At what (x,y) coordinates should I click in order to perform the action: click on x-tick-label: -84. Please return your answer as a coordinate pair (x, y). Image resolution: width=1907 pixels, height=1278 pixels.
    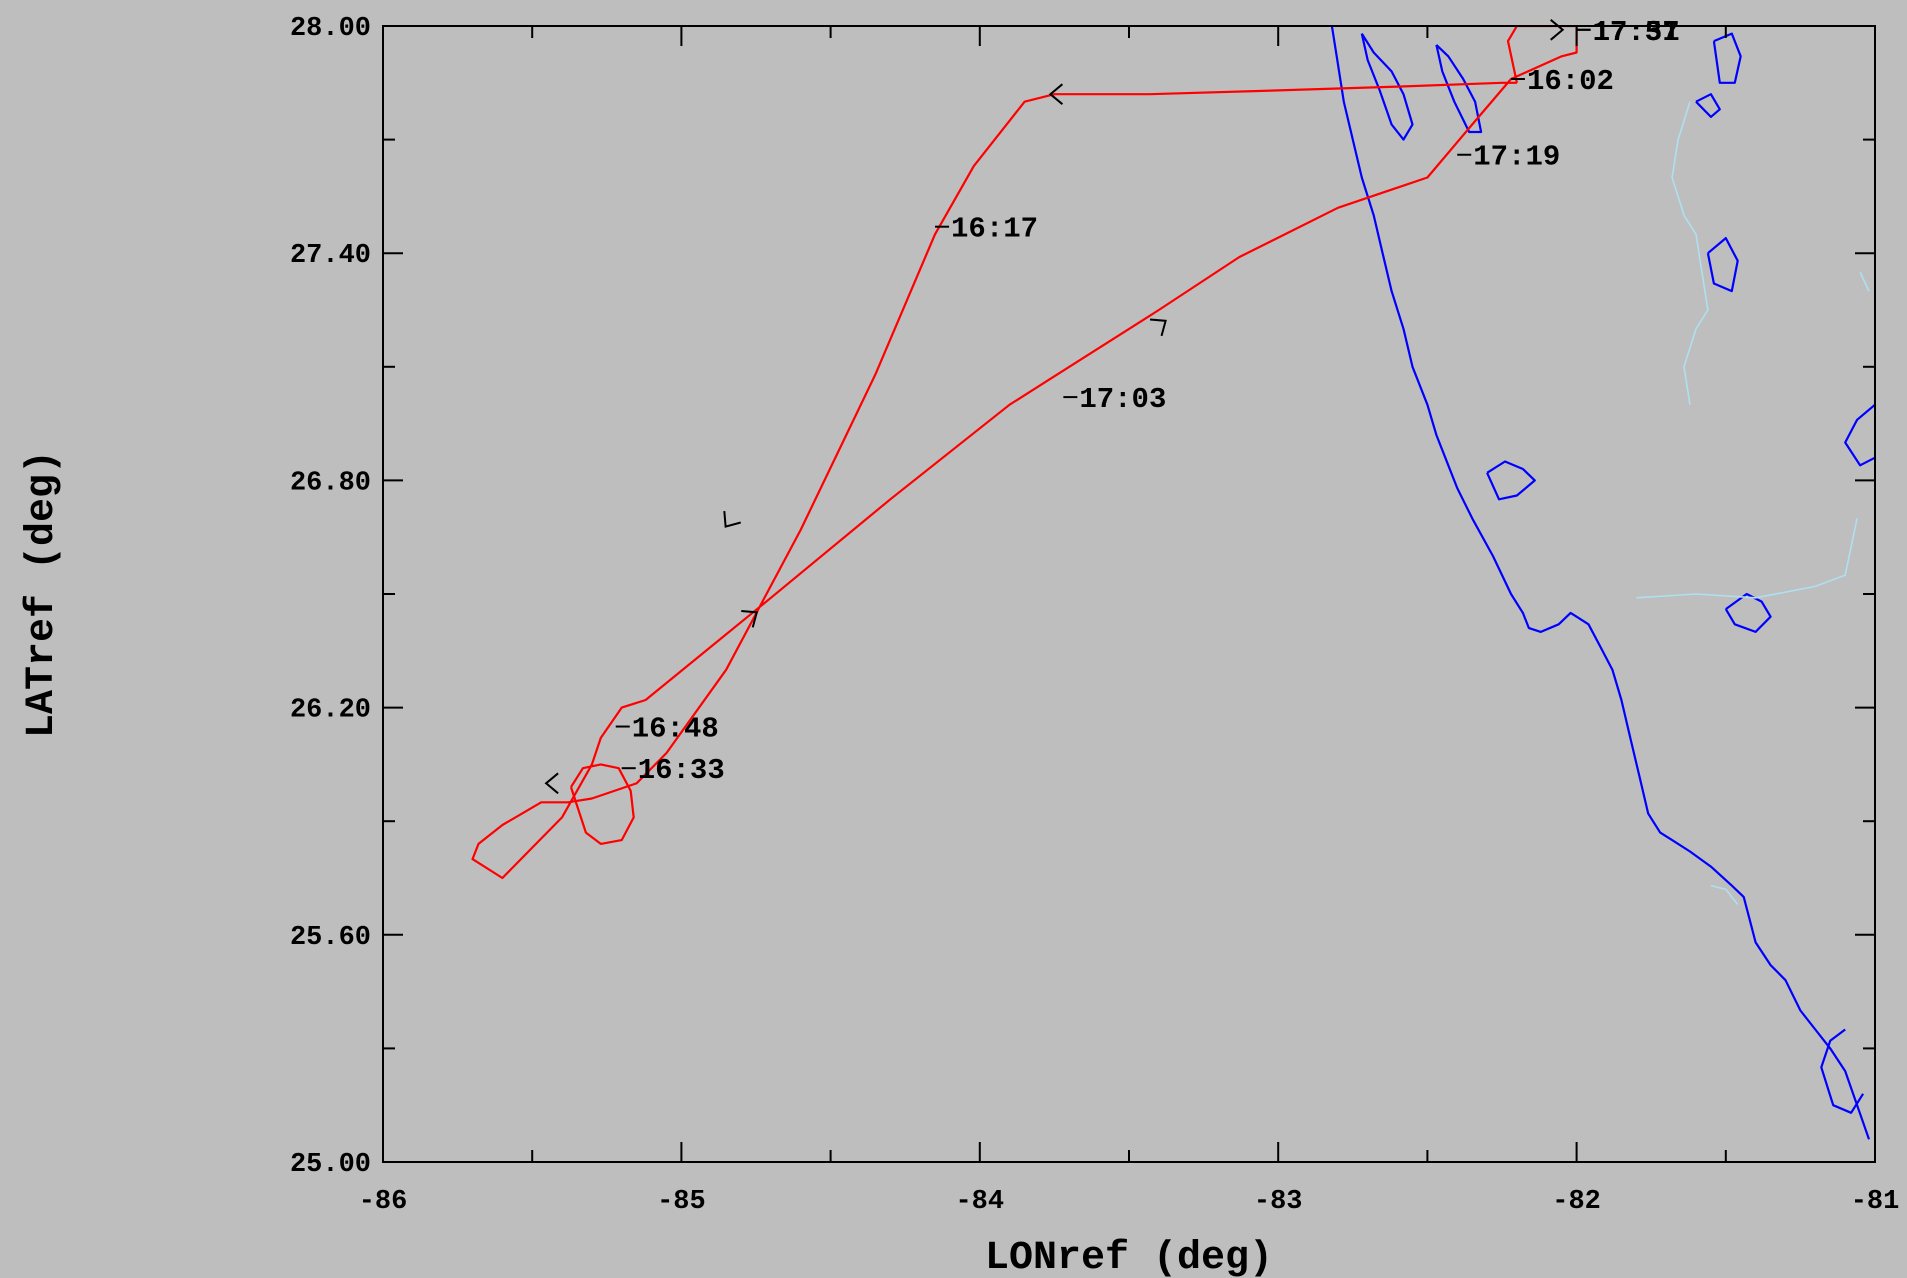
    Looking at the image, I should click on (979, 1202).